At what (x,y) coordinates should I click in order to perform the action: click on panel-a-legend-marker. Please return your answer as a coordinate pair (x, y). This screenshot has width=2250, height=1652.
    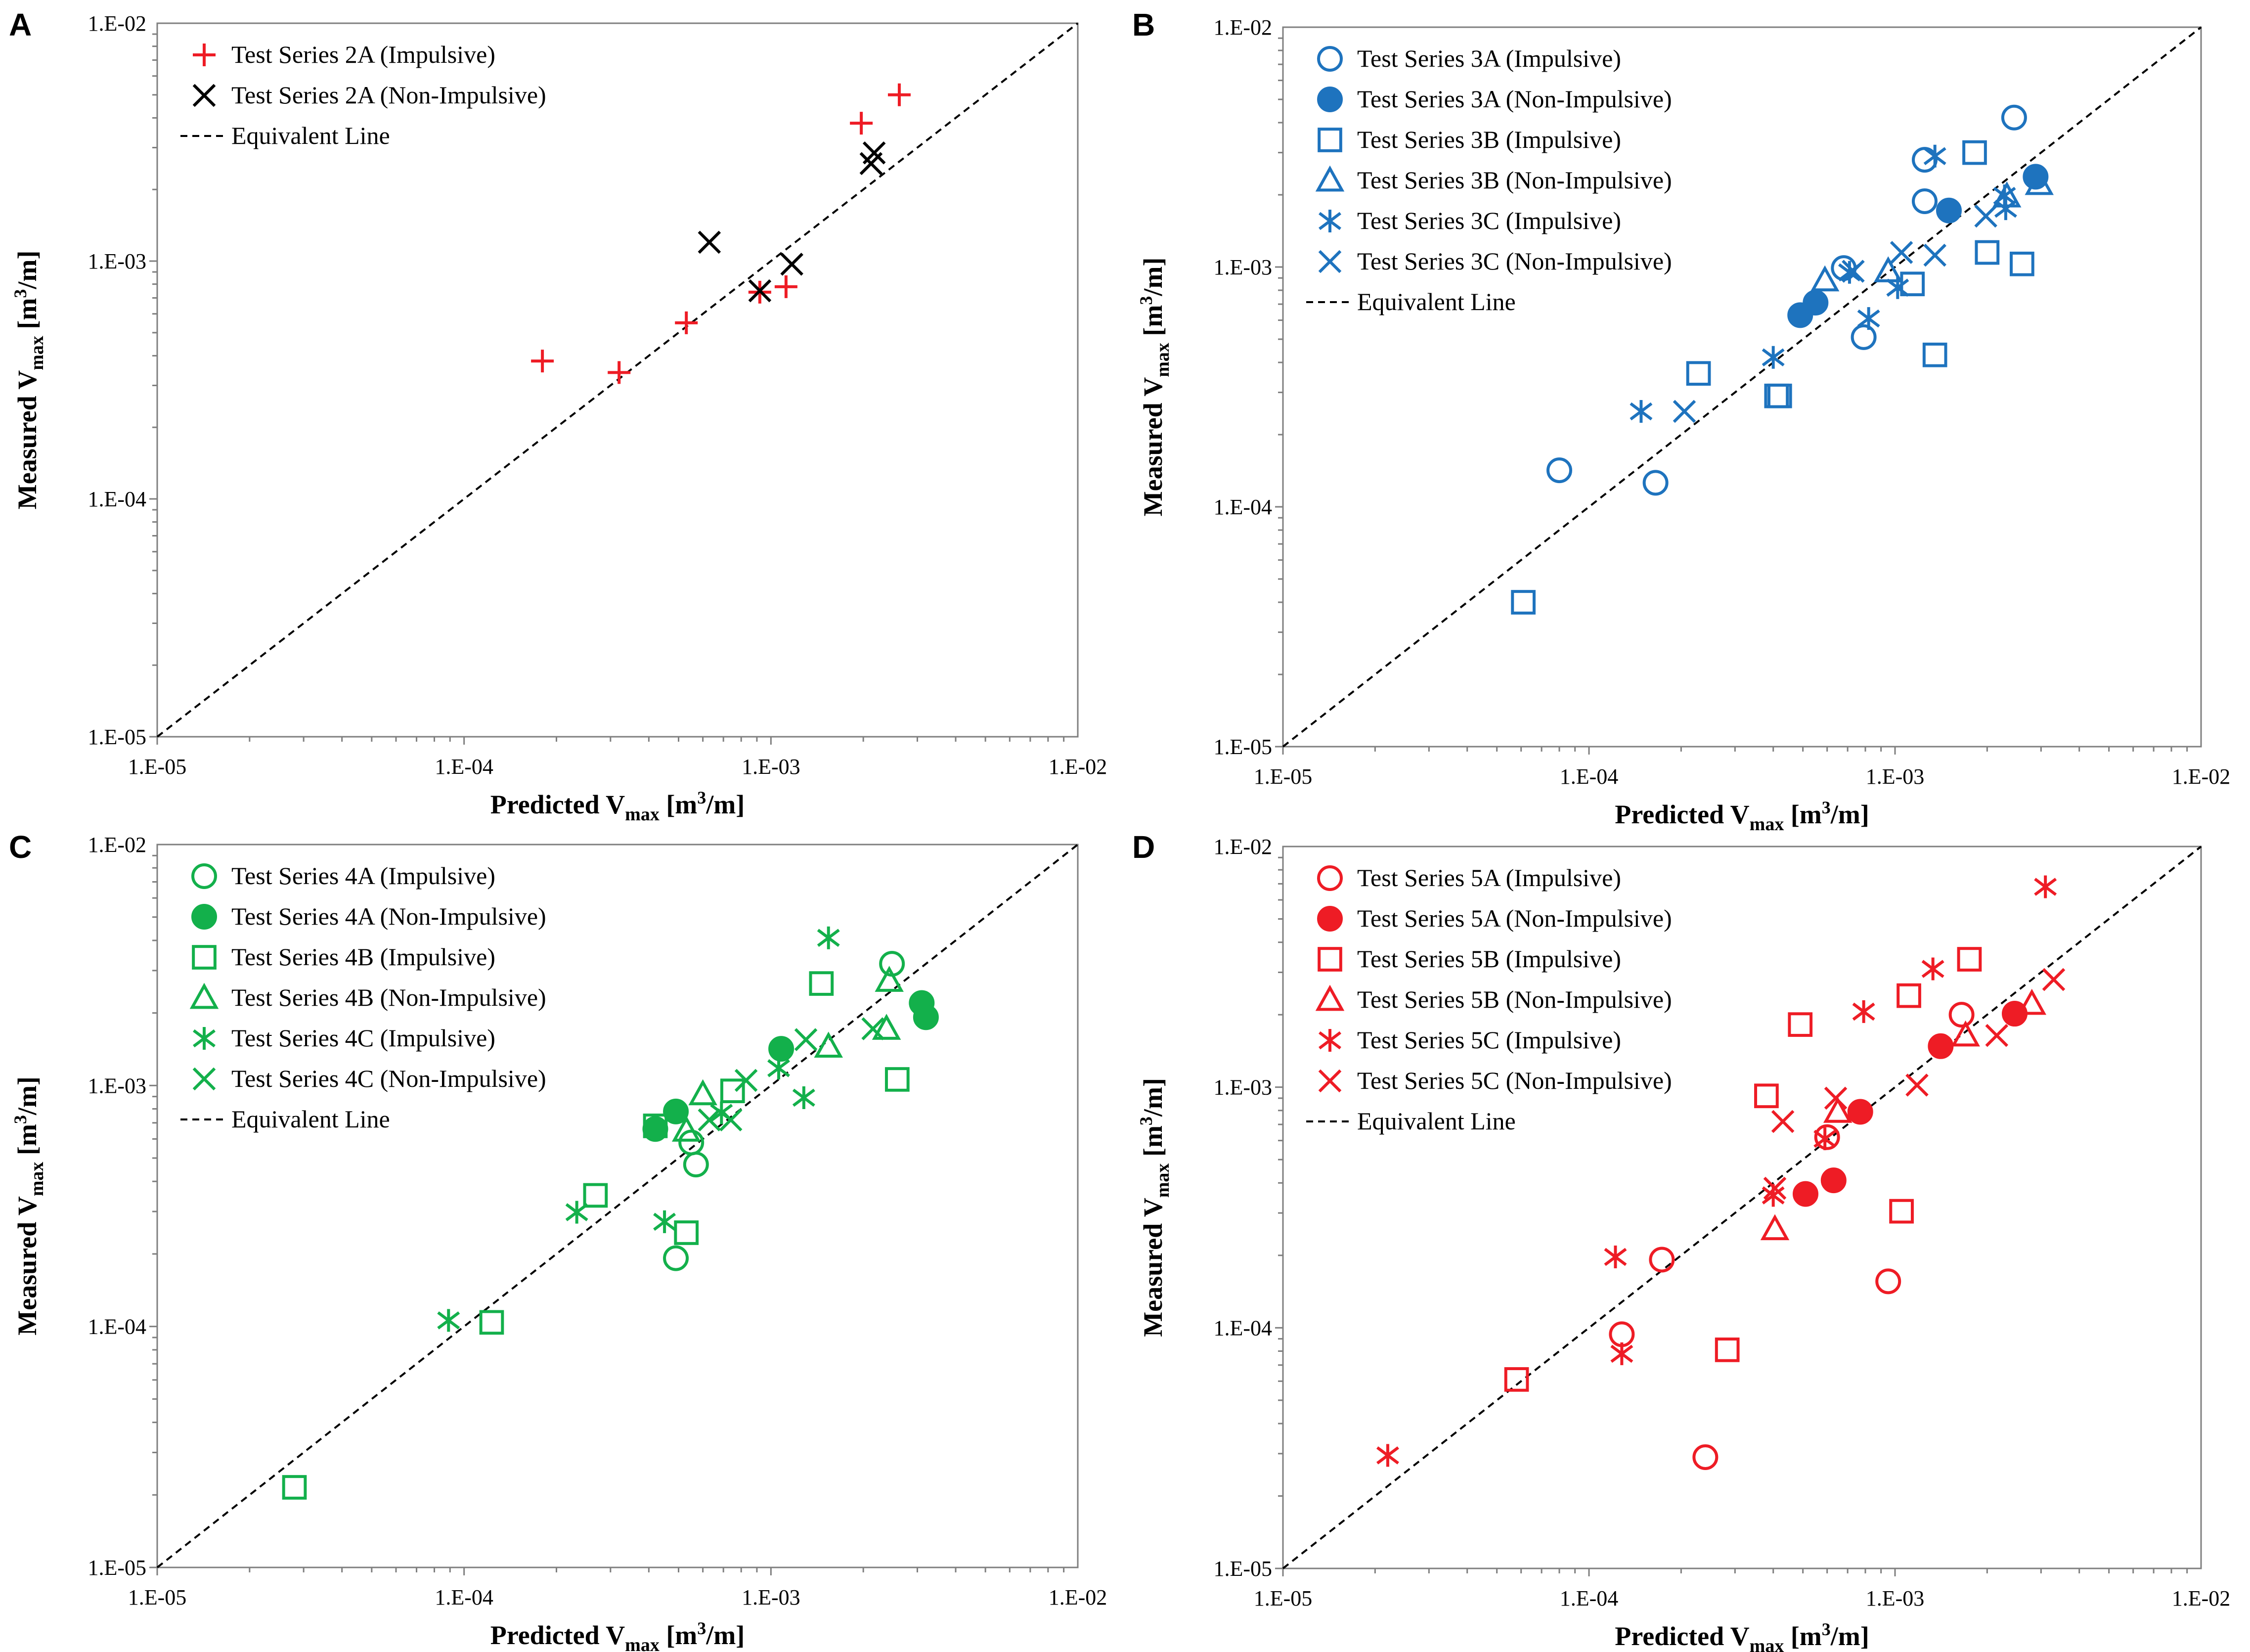
    Looking at the image, I should click on (204, 95).